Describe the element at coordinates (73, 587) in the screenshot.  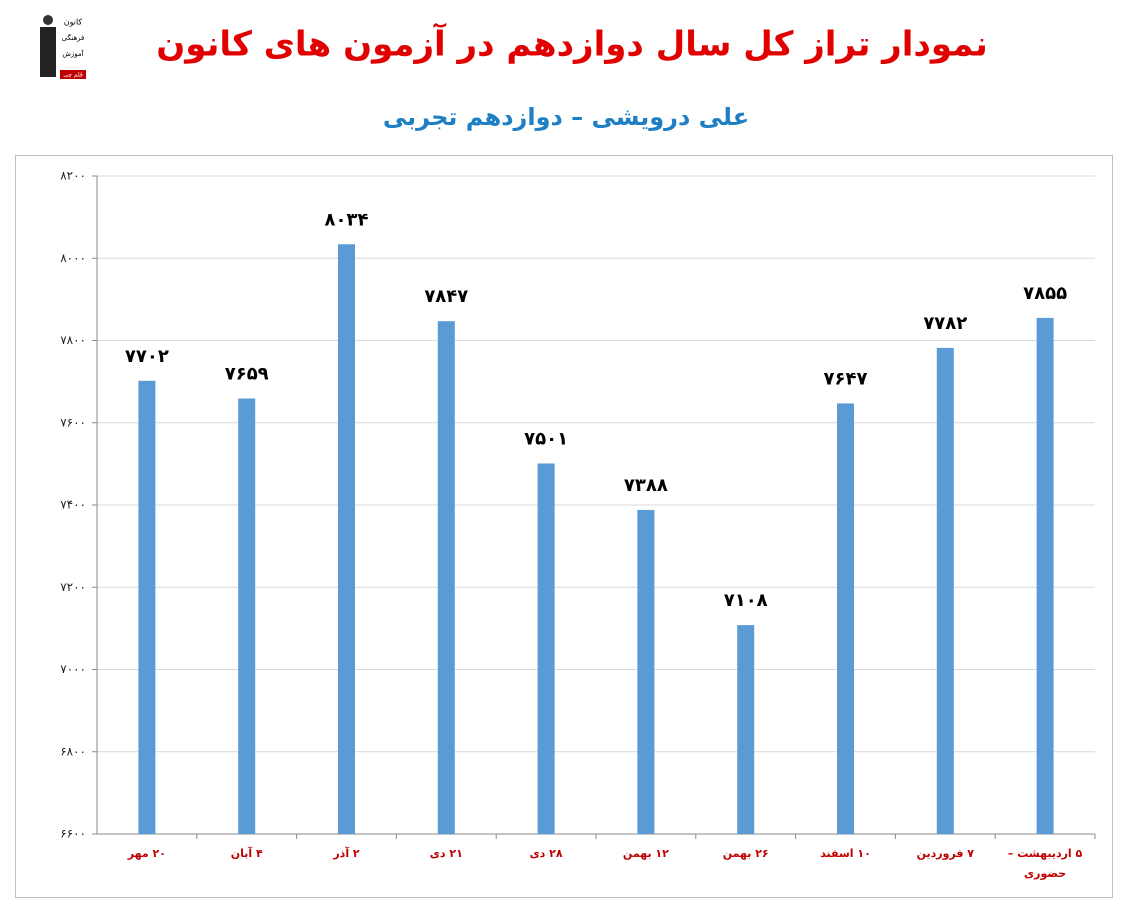
I see `y-tick-label: ۷۲۰۰` at that location.